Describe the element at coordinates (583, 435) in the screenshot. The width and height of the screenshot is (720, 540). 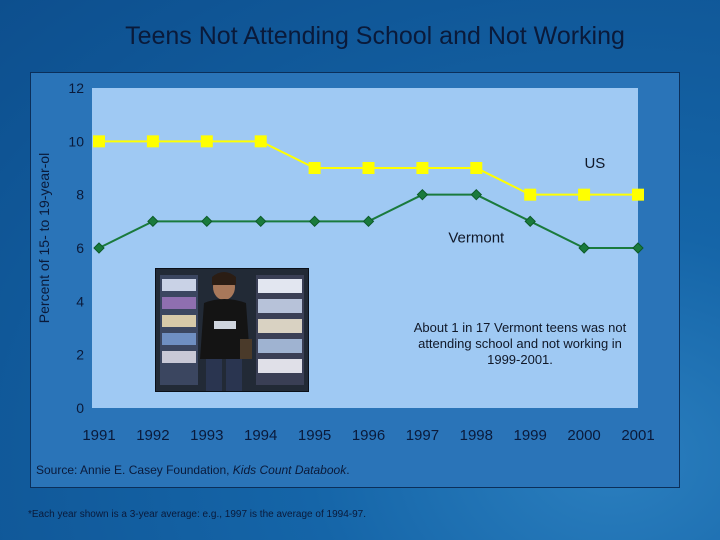
I see `x-tick-label: 2000` at that location.